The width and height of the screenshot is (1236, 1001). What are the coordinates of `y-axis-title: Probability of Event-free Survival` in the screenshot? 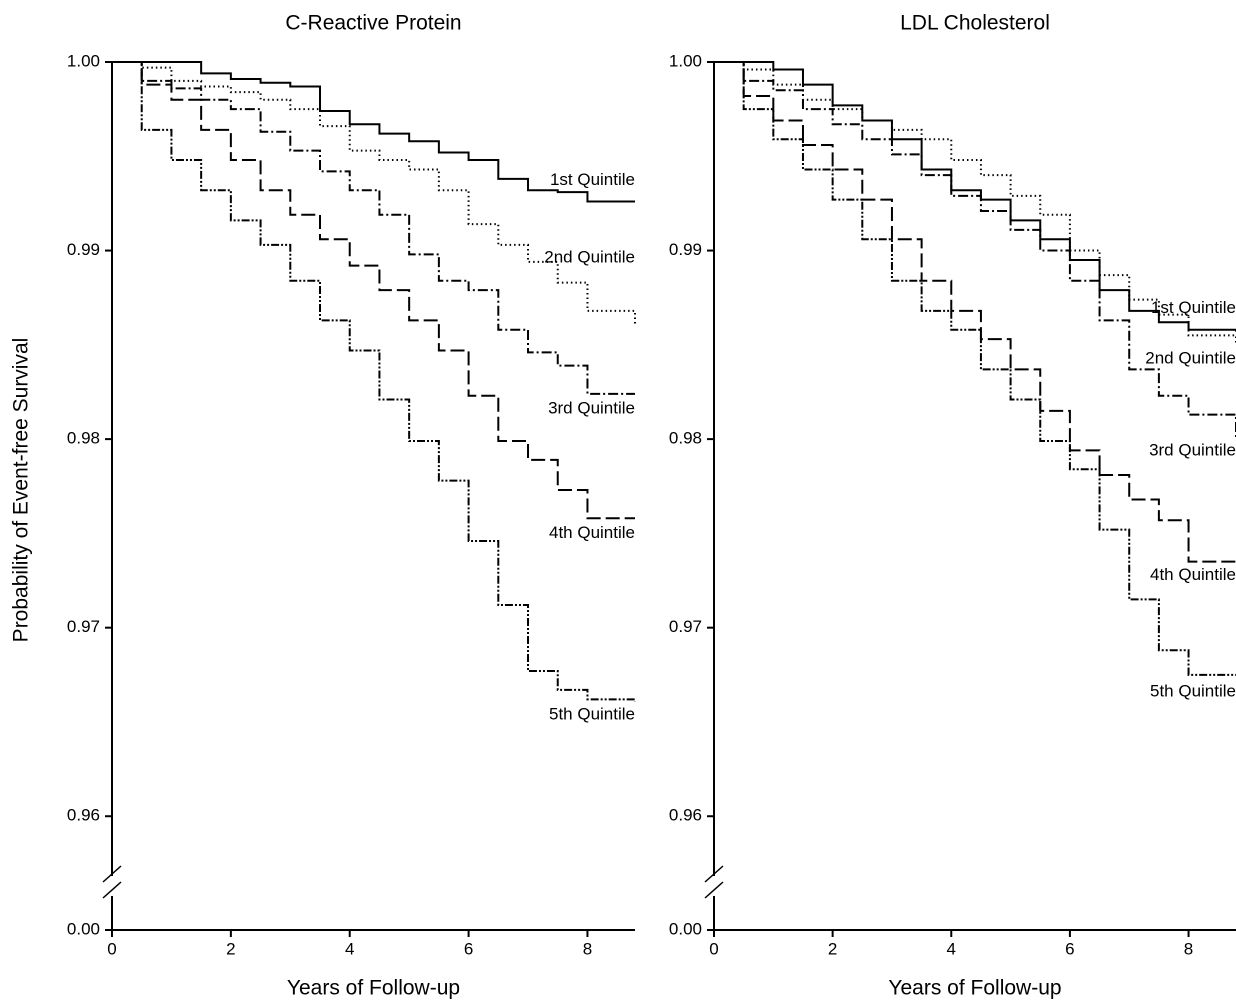 It's located at (21, 490).